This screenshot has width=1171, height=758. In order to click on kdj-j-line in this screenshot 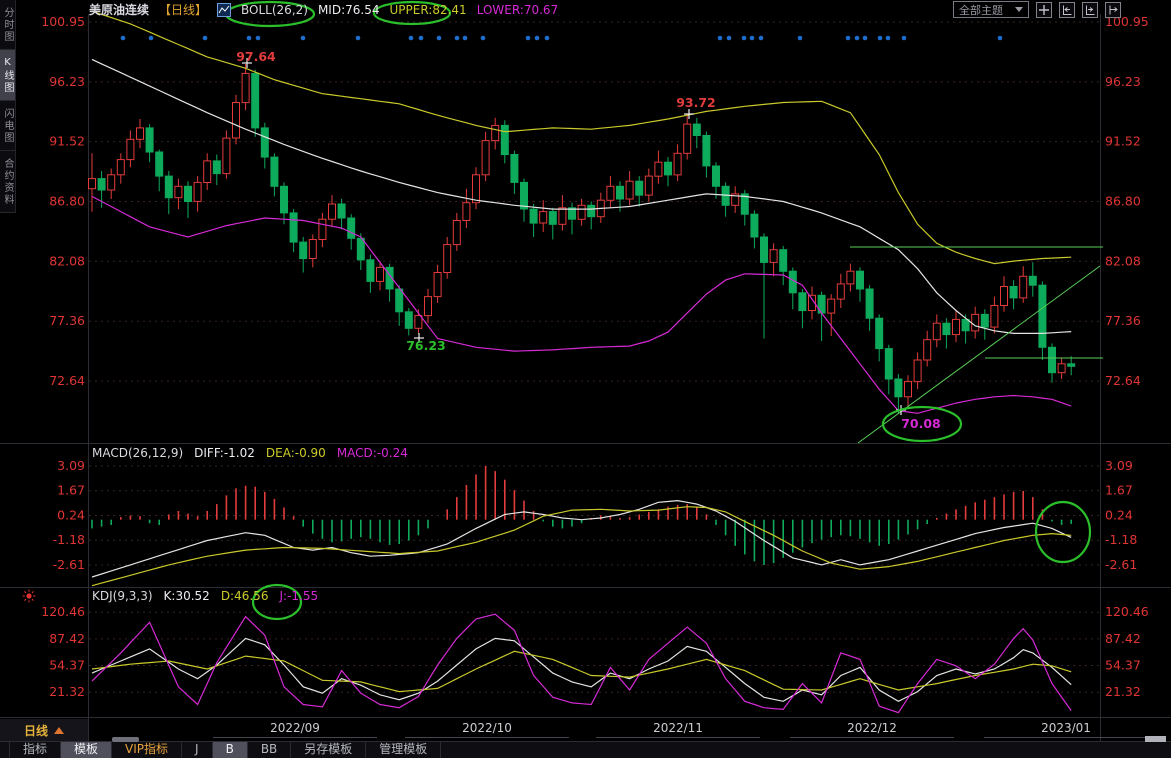, I will do `click(581, 663)`.